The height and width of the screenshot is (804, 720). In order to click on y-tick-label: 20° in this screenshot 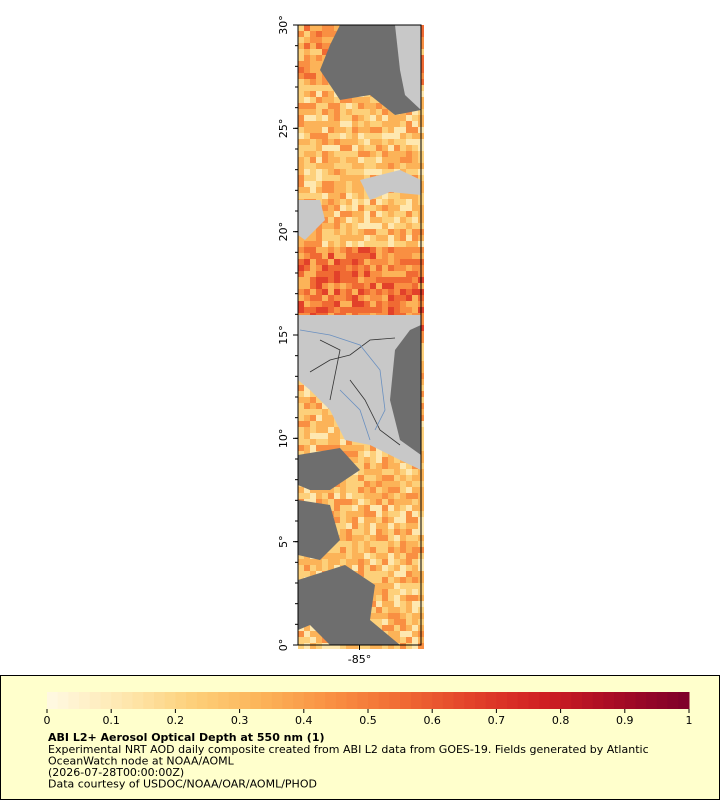, I will do `click(283, 232)`.